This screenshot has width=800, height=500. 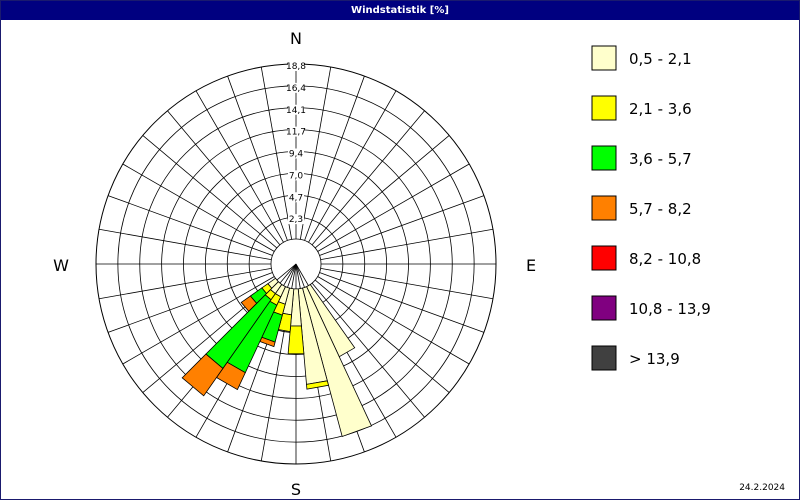 I want to click on compass-label: N, so click(x=296, y=38).